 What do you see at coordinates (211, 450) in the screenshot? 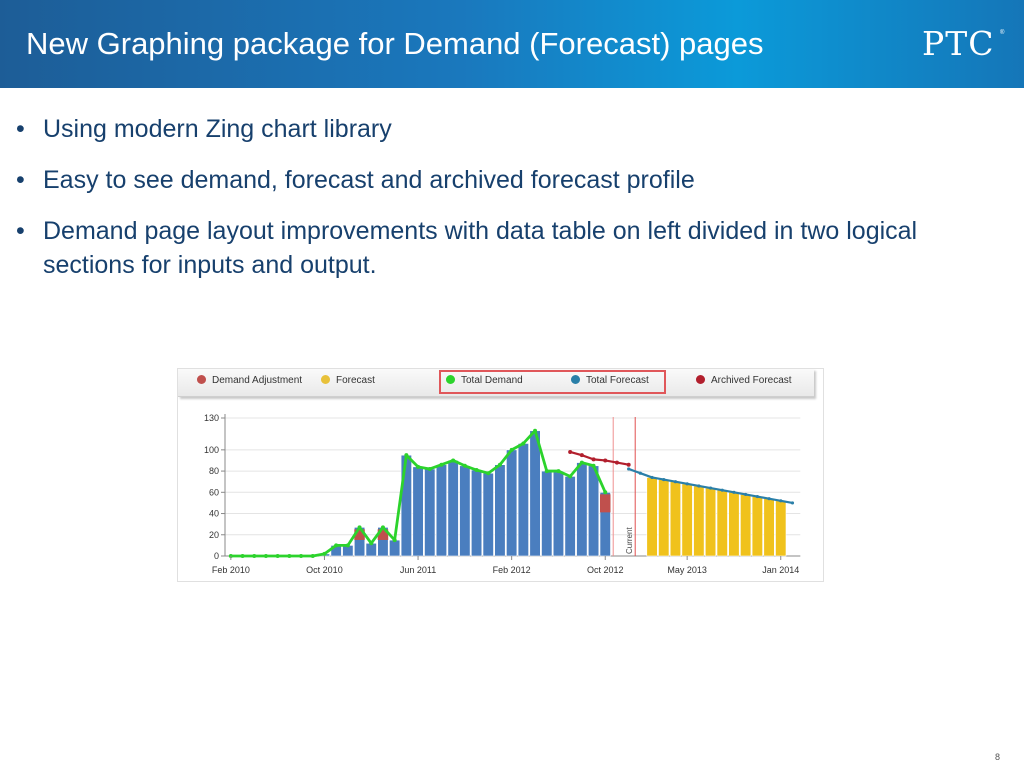
I see `y-tick-label: 100` at bounding box center [211, 450].